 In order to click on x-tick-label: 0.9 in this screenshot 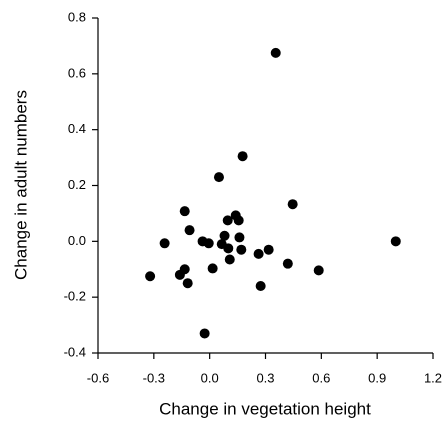, I will do `click(377, 377)`.